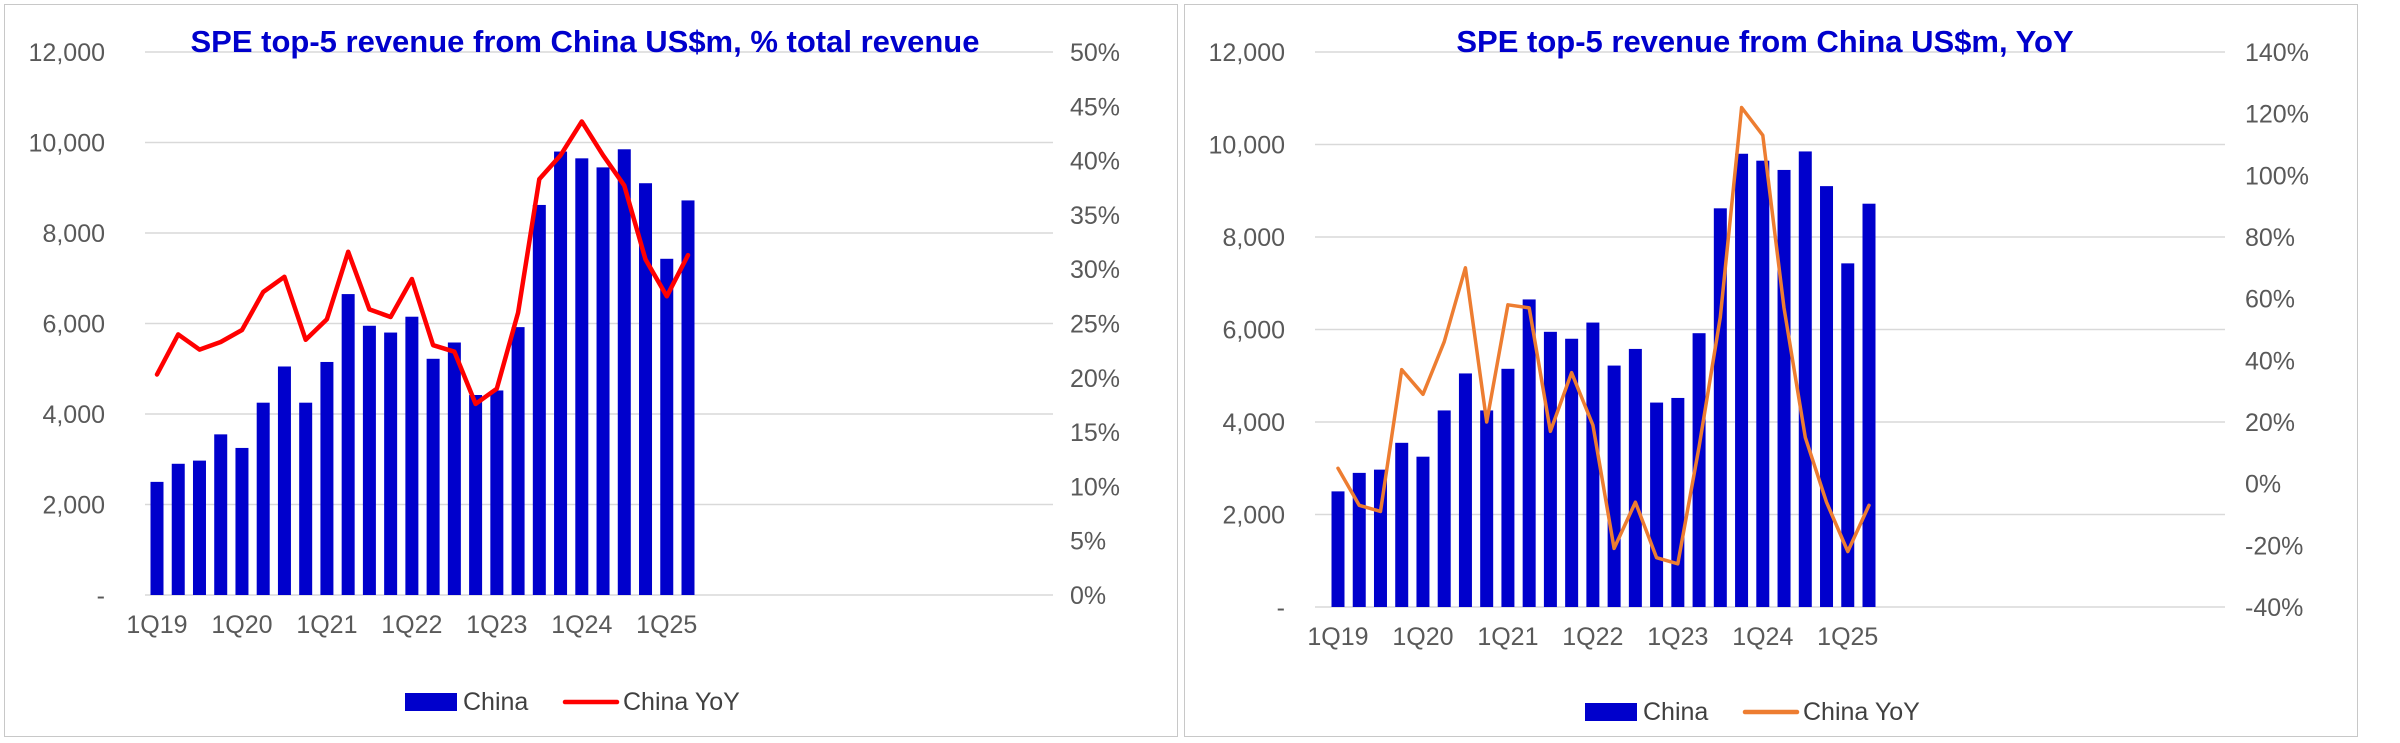  I want to click on y-right-tick-label: -20%, so click(2274, 546).